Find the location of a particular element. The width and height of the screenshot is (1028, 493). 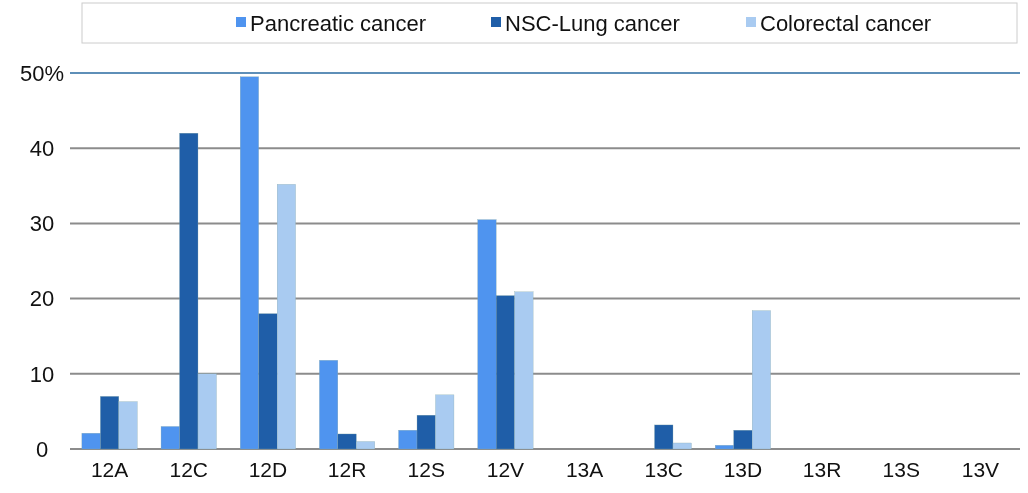

x-tick-label: 13D is located at coordinates (743, 469).